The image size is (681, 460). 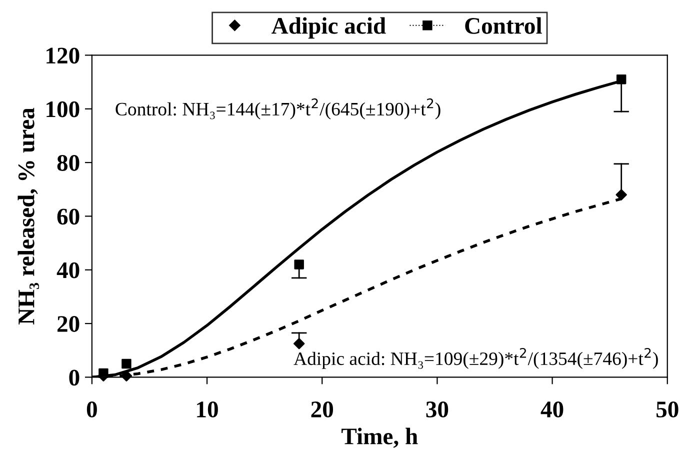 I want to click on x-tick-label: 20, so click(x=322, y=409).